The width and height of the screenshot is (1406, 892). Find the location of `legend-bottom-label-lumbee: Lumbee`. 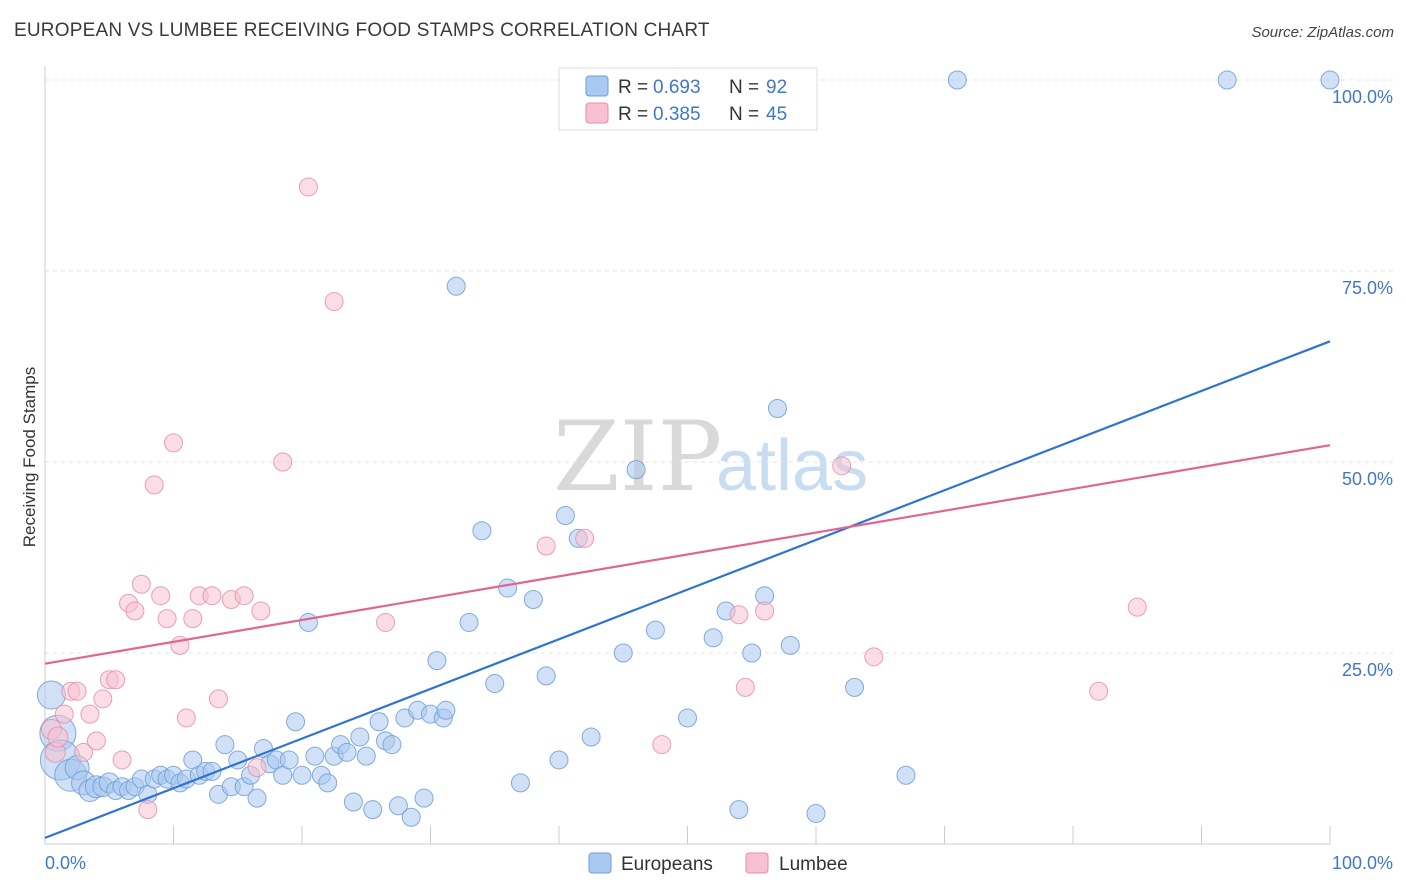

legend-bottom-label-lumbee: Lumbee is located at coordinates (813, 864).